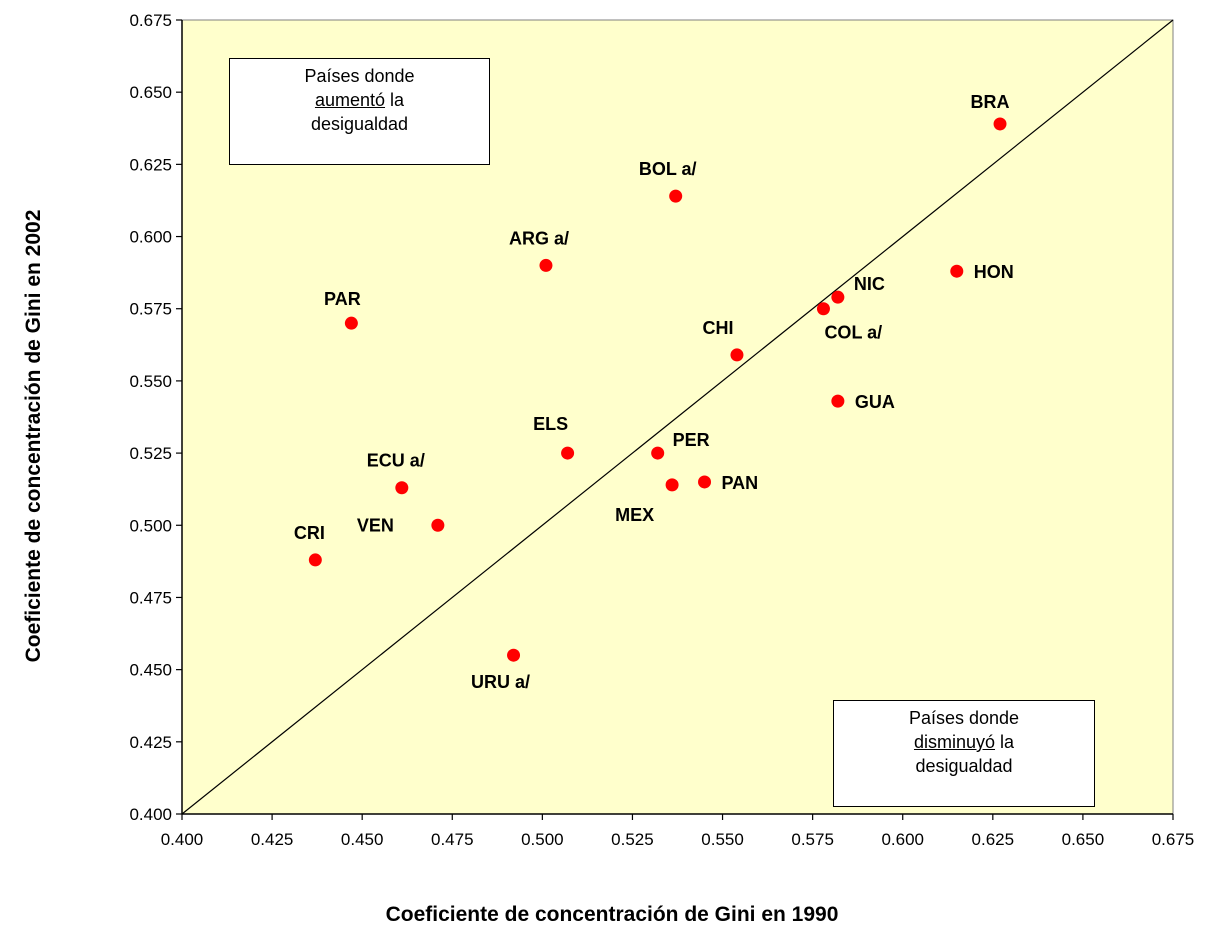  What do you see at coordinates (990, 102) in the screenshot?
I see `data-point-label: BRA` at bounding box center [990, 102].